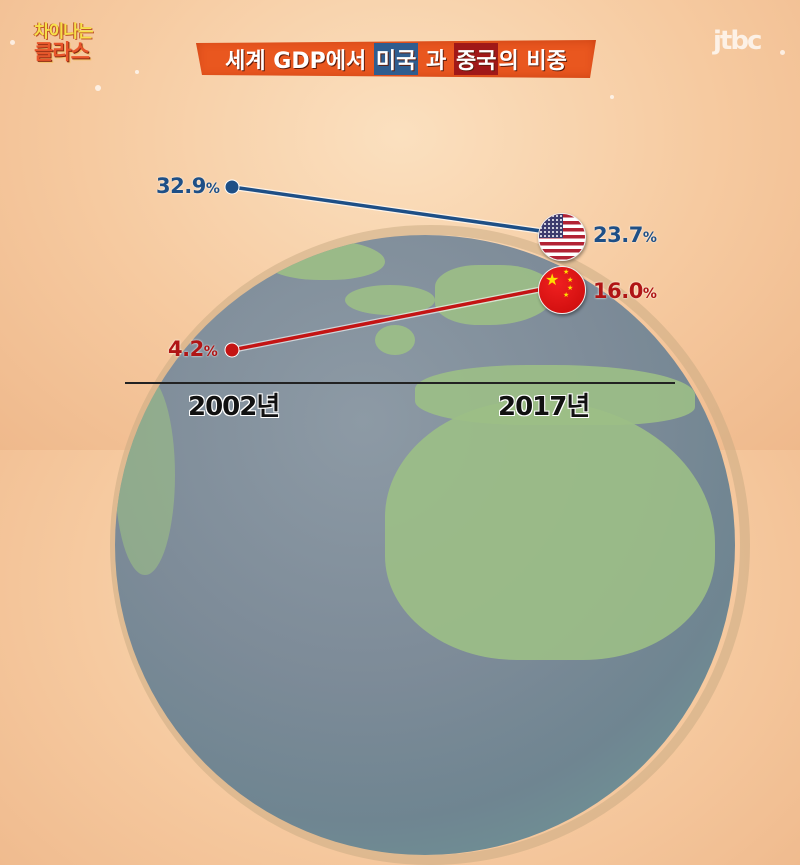 This screenshot has height=865, width=800. What do you see at coordinates (181, 186) in the screenshot?
I see `us-2002-number: 32.9` at bounding box center [181, 186].